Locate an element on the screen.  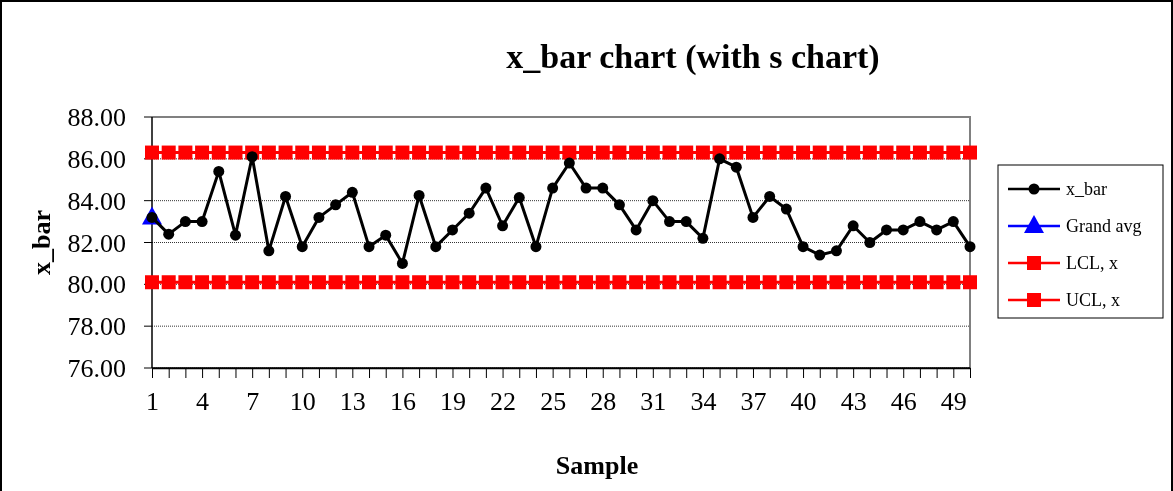
y-tick-label: 80.00 is located at coordinates (96, 285).